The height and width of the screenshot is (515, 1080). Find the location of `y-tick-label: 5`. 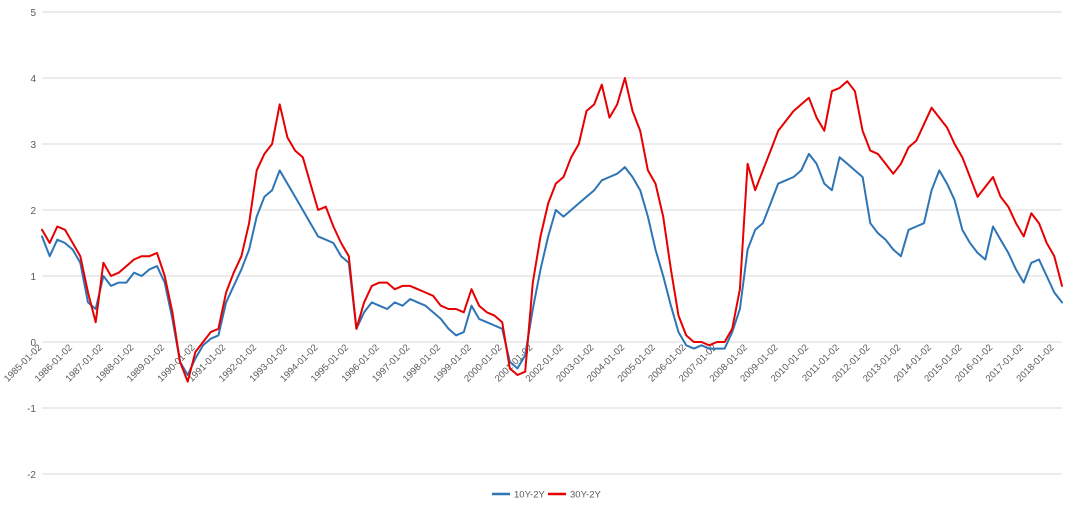

y-tick-label: 5 is located at coordinates (33, 13).